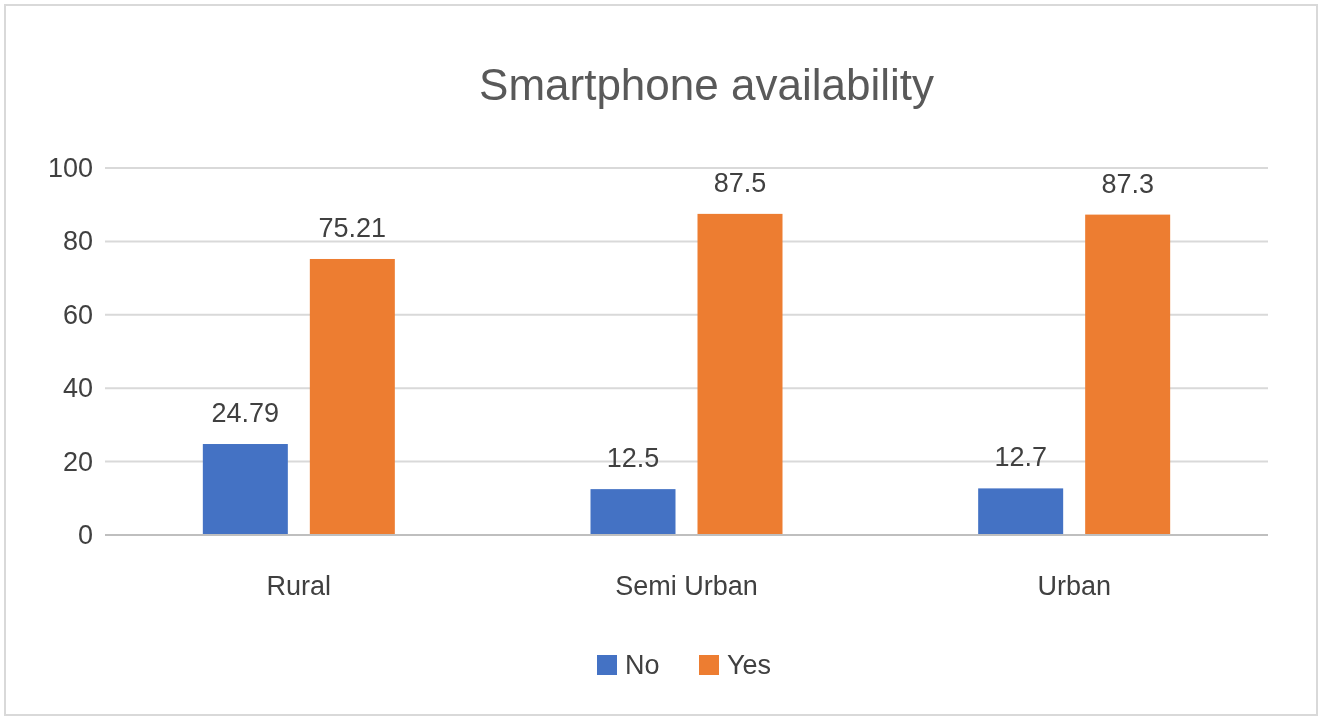  I want to click on legend-label: No, so click(642, 665).